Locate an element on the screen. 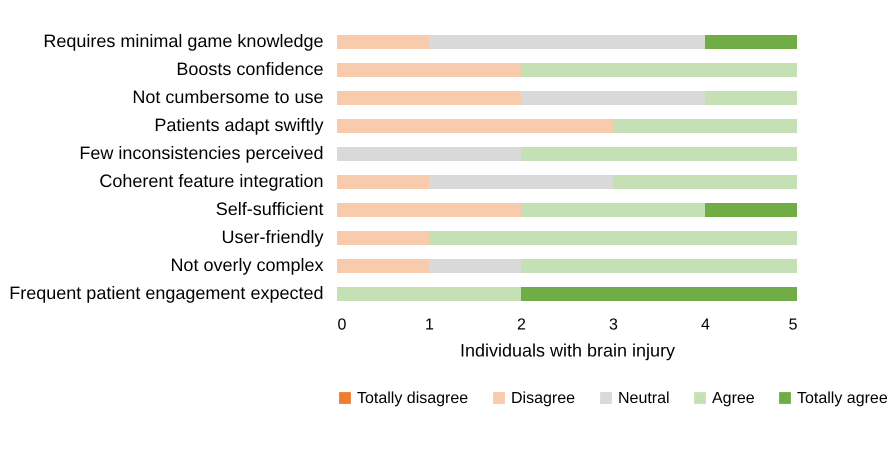 The width and height of the screenshot is (891, 469). x-tick-label: 1 is located at coordinates (429, 325).